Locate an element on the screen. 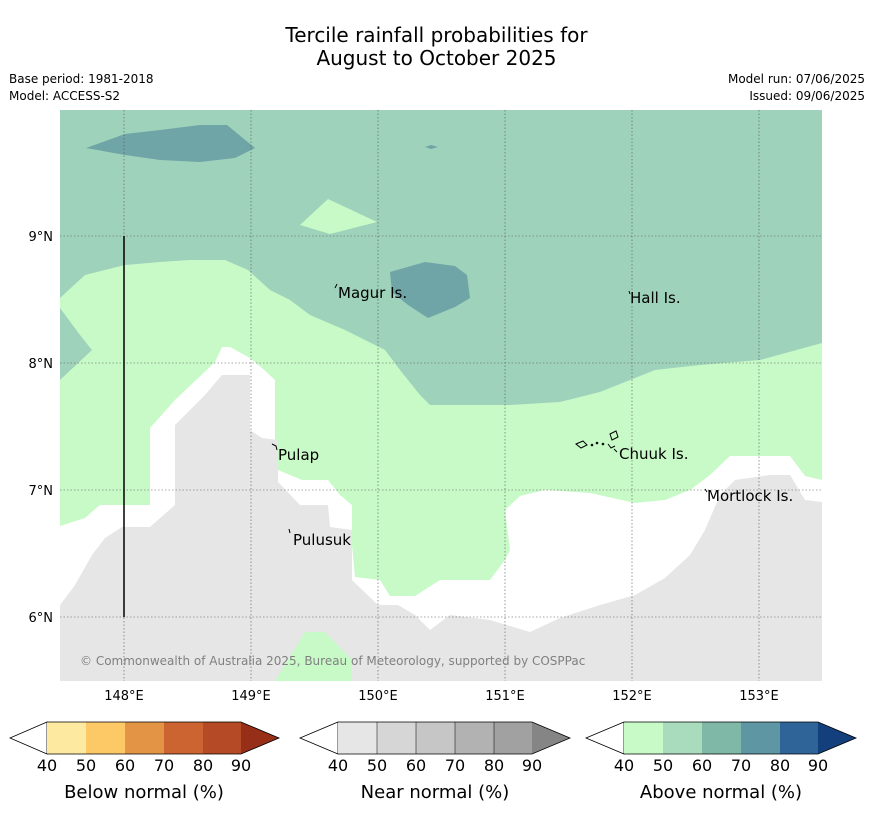 The width and height of the screenshot is (873, 816). colorbar-above-label: Above normal (%) is located at coordinates (721, 792).